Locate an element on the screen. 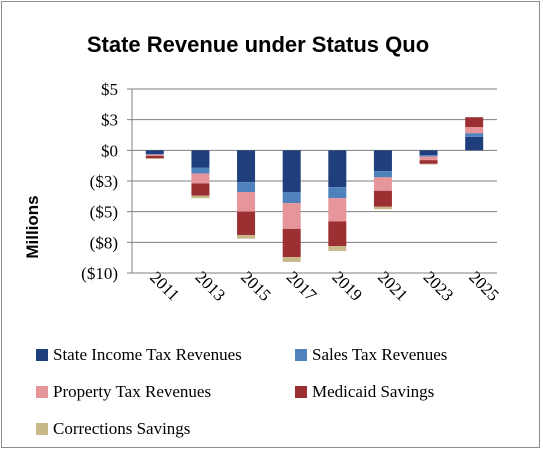 This screenshot has height=451, width=543. legend-label: Property Tax Revenues is located at coordinates (132, 391).